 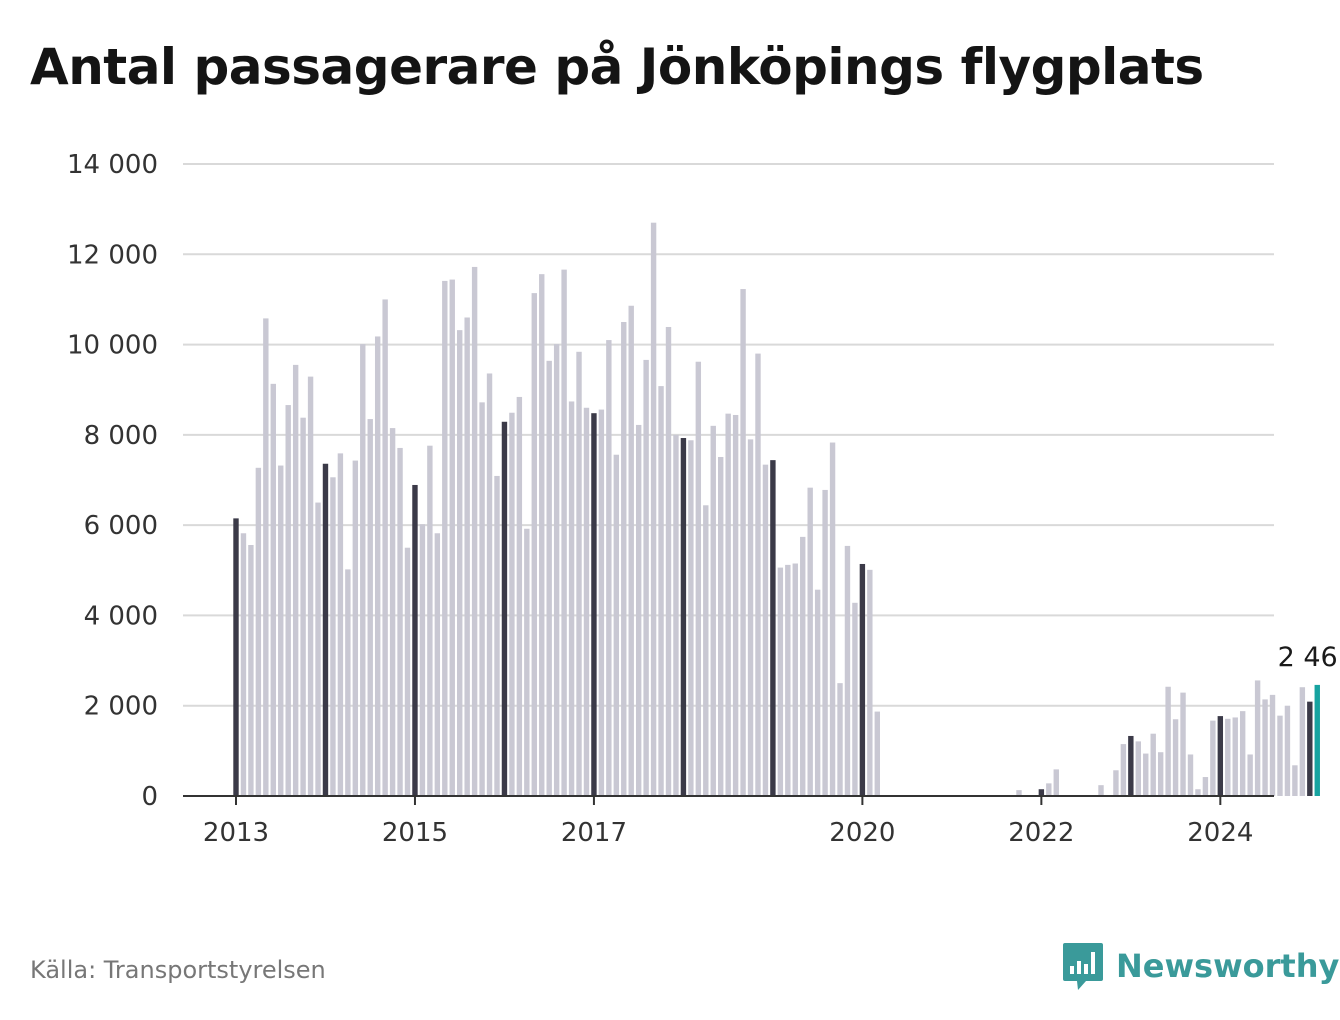 I want to click on brand-logo: Newsworthy, so click(x=1200, y=966).